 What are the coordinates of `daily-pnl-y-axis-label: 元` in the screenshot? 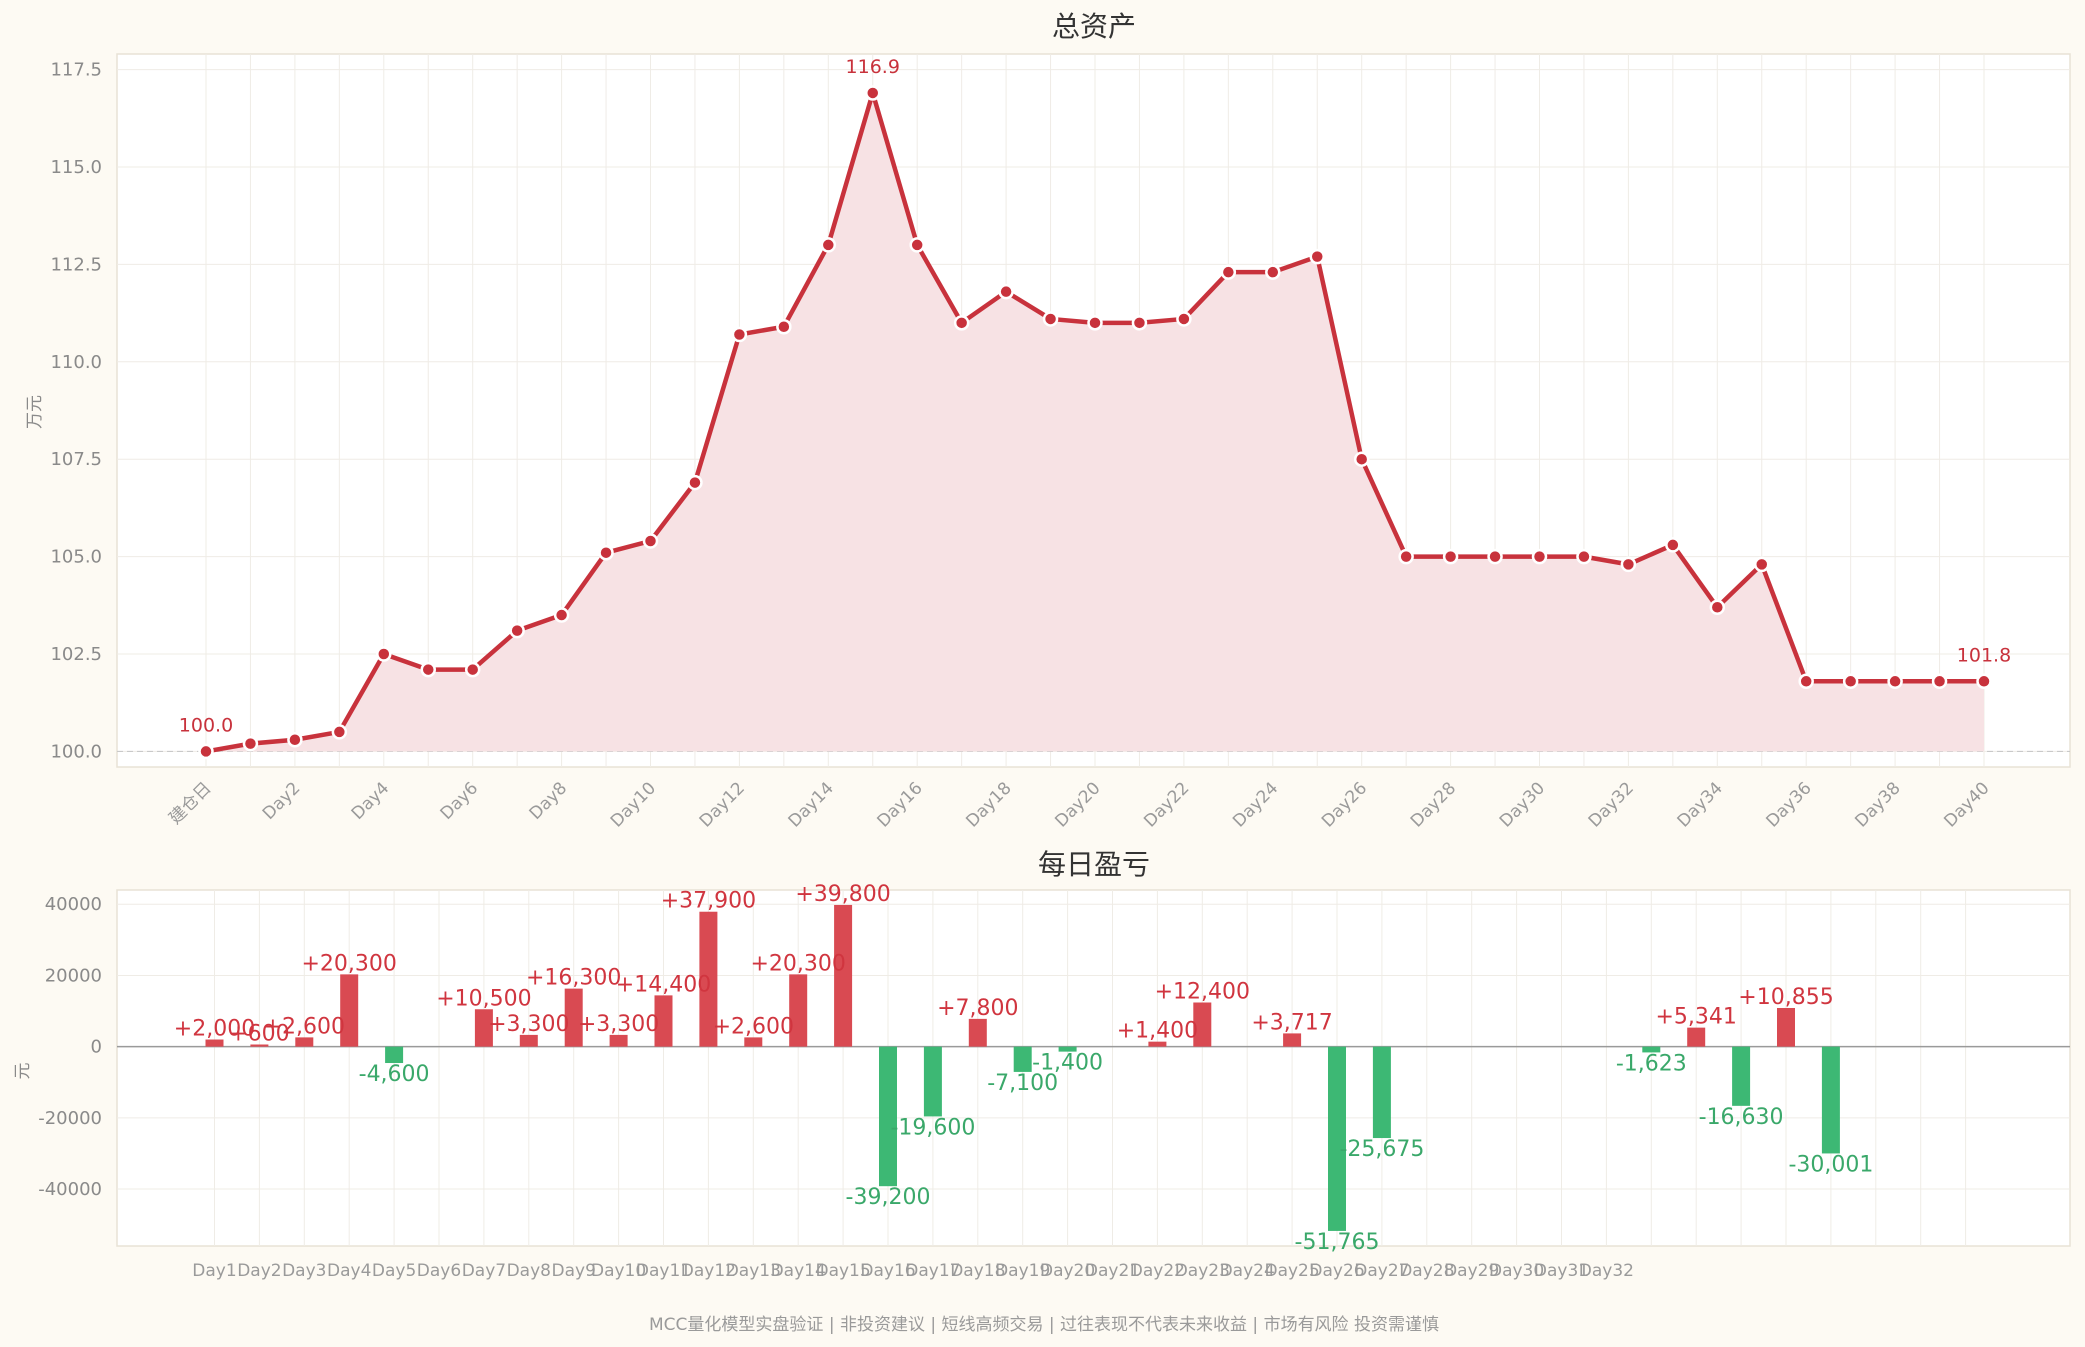 It's located at (23, 1071).